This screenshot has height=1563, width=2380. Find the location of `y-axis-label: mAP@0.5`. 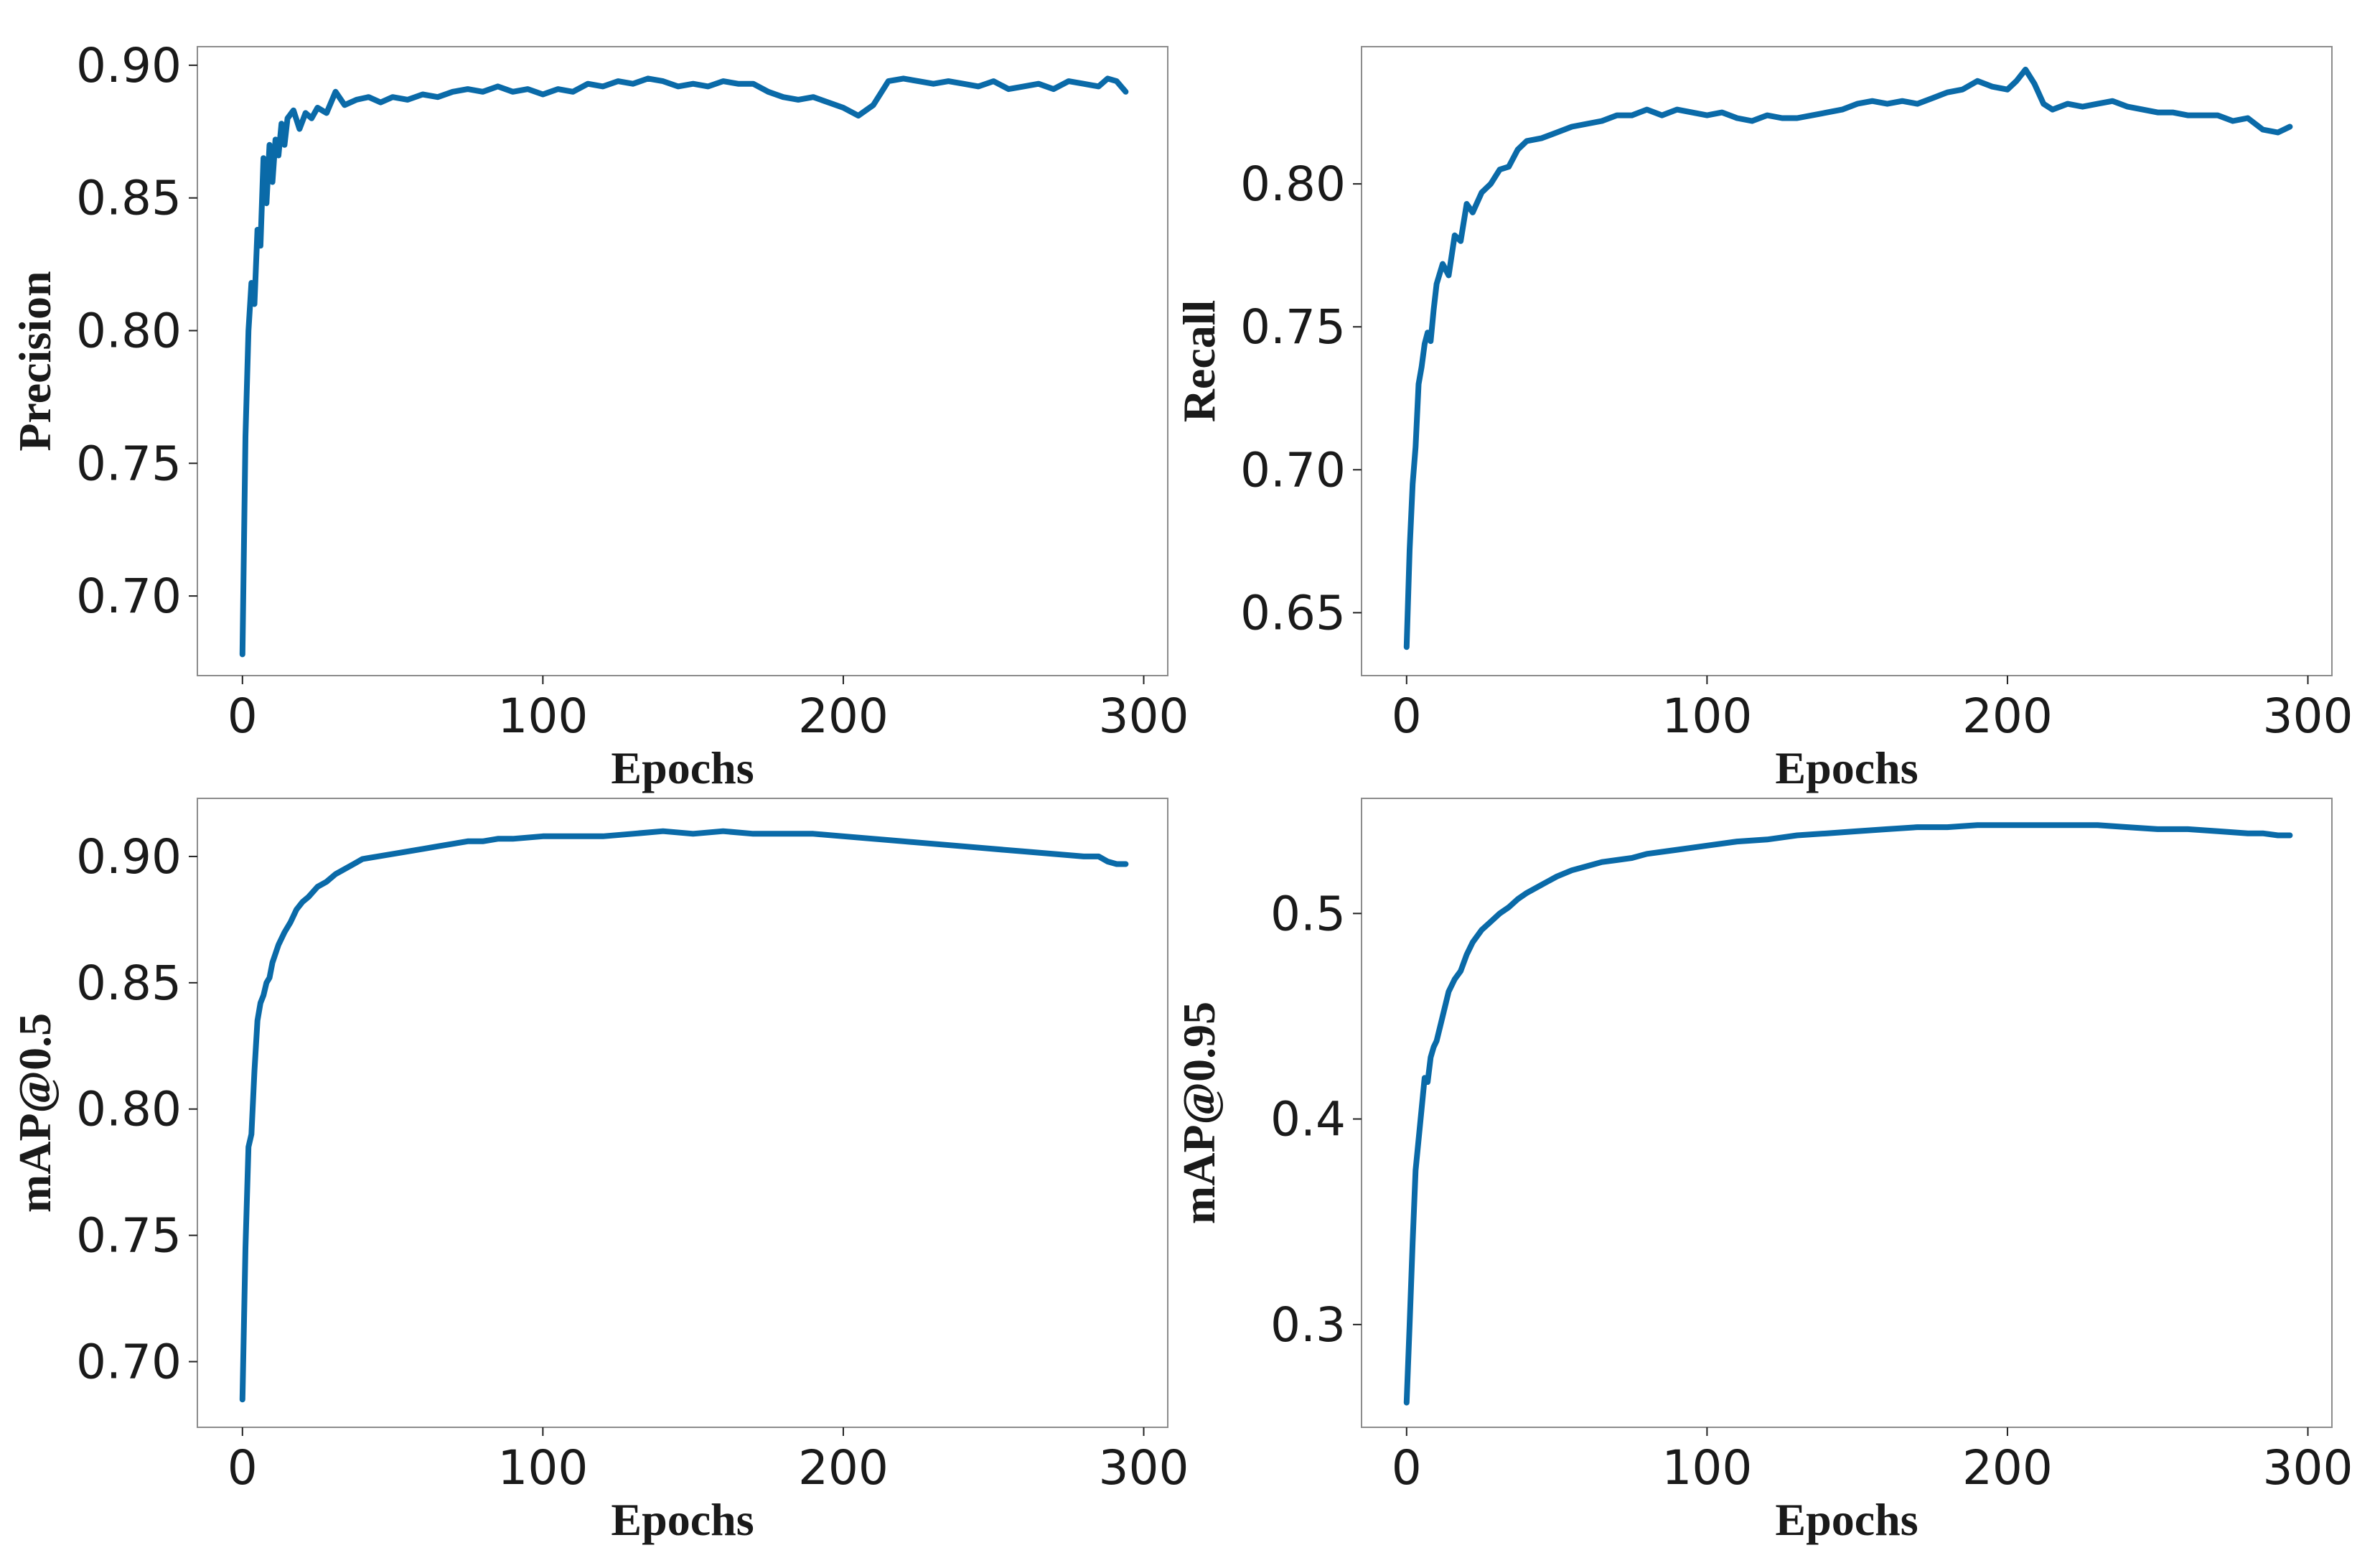

y-axis-label: mAP@0.5 is located at coordinates (34, 1113).